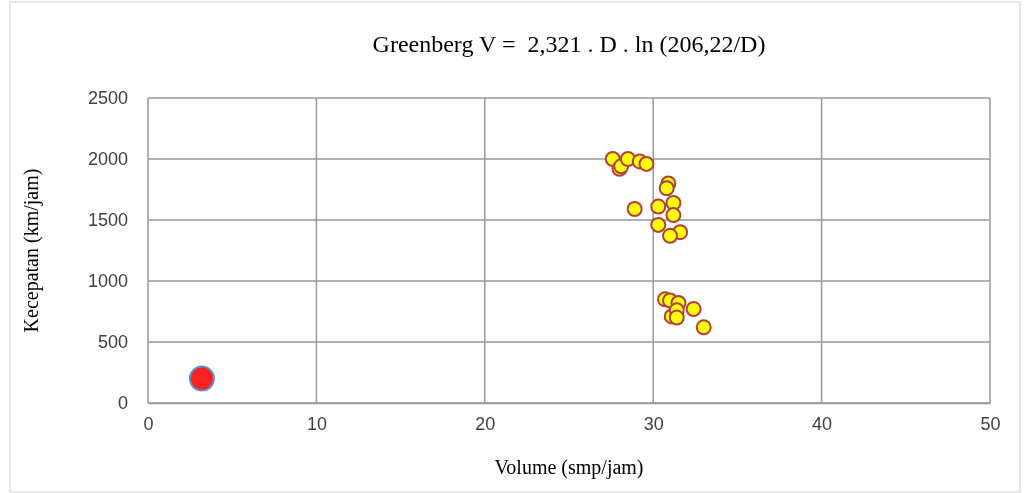 This screenshot has width=1030, height=493. Describe the element at coordinates (569, 467) in the screenshot. I see `x-axis-title: Volume (smp/jam)` at that location.